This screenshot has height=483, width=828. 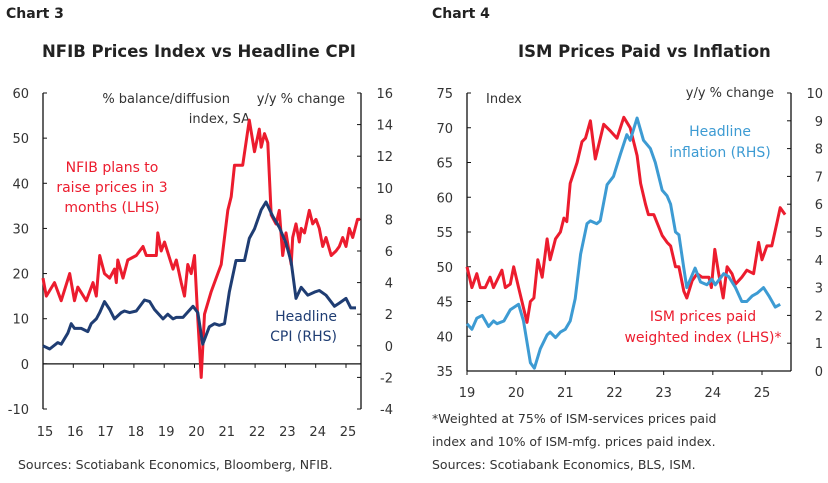 What do you see at coordinates (444, 268) in the screenshot?
I see `chart4-left-tick-label: 50` at bounding box center [444, 268].